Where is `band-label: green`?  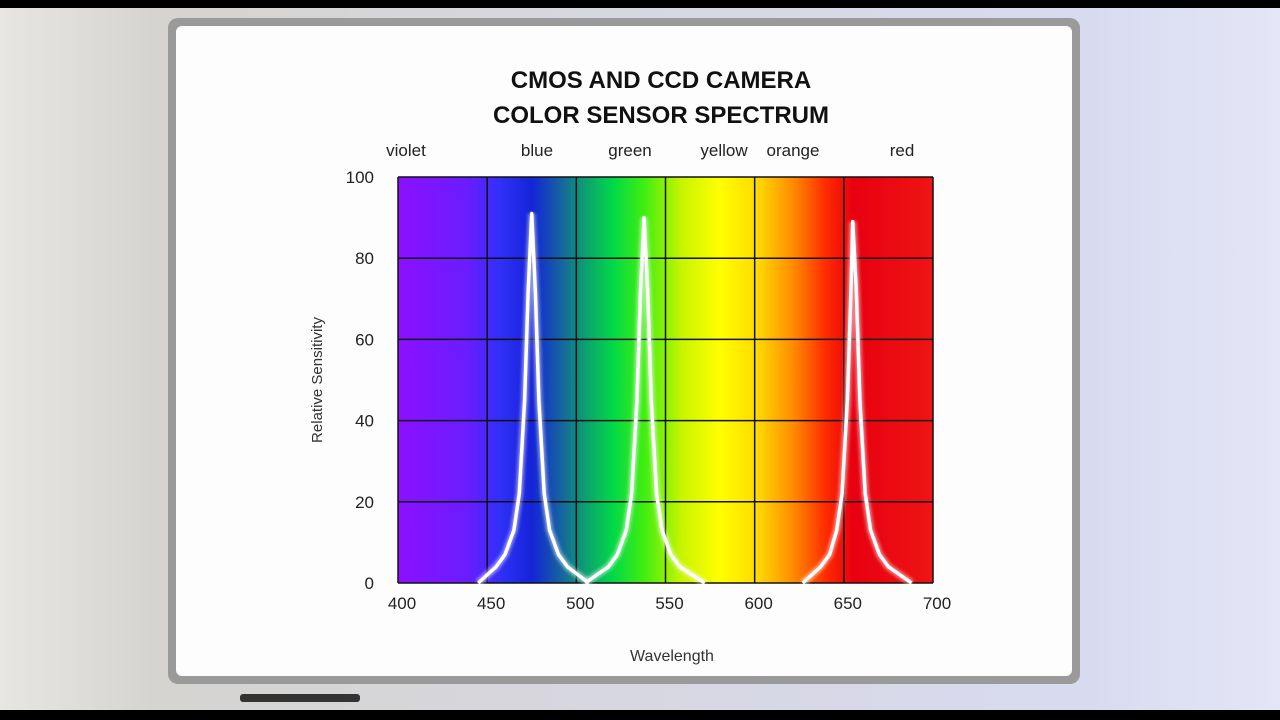
band-label: green is located at coordinates (629, 150).